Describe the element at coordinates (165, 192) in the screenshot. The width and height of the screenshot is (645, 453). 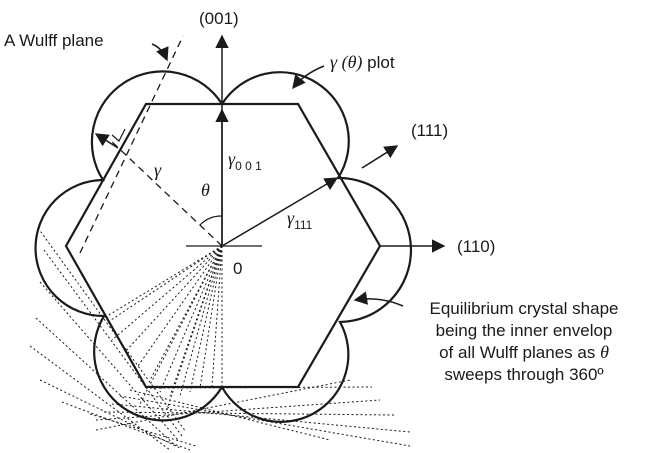
I see `wulff-gamma-radius` at that location.